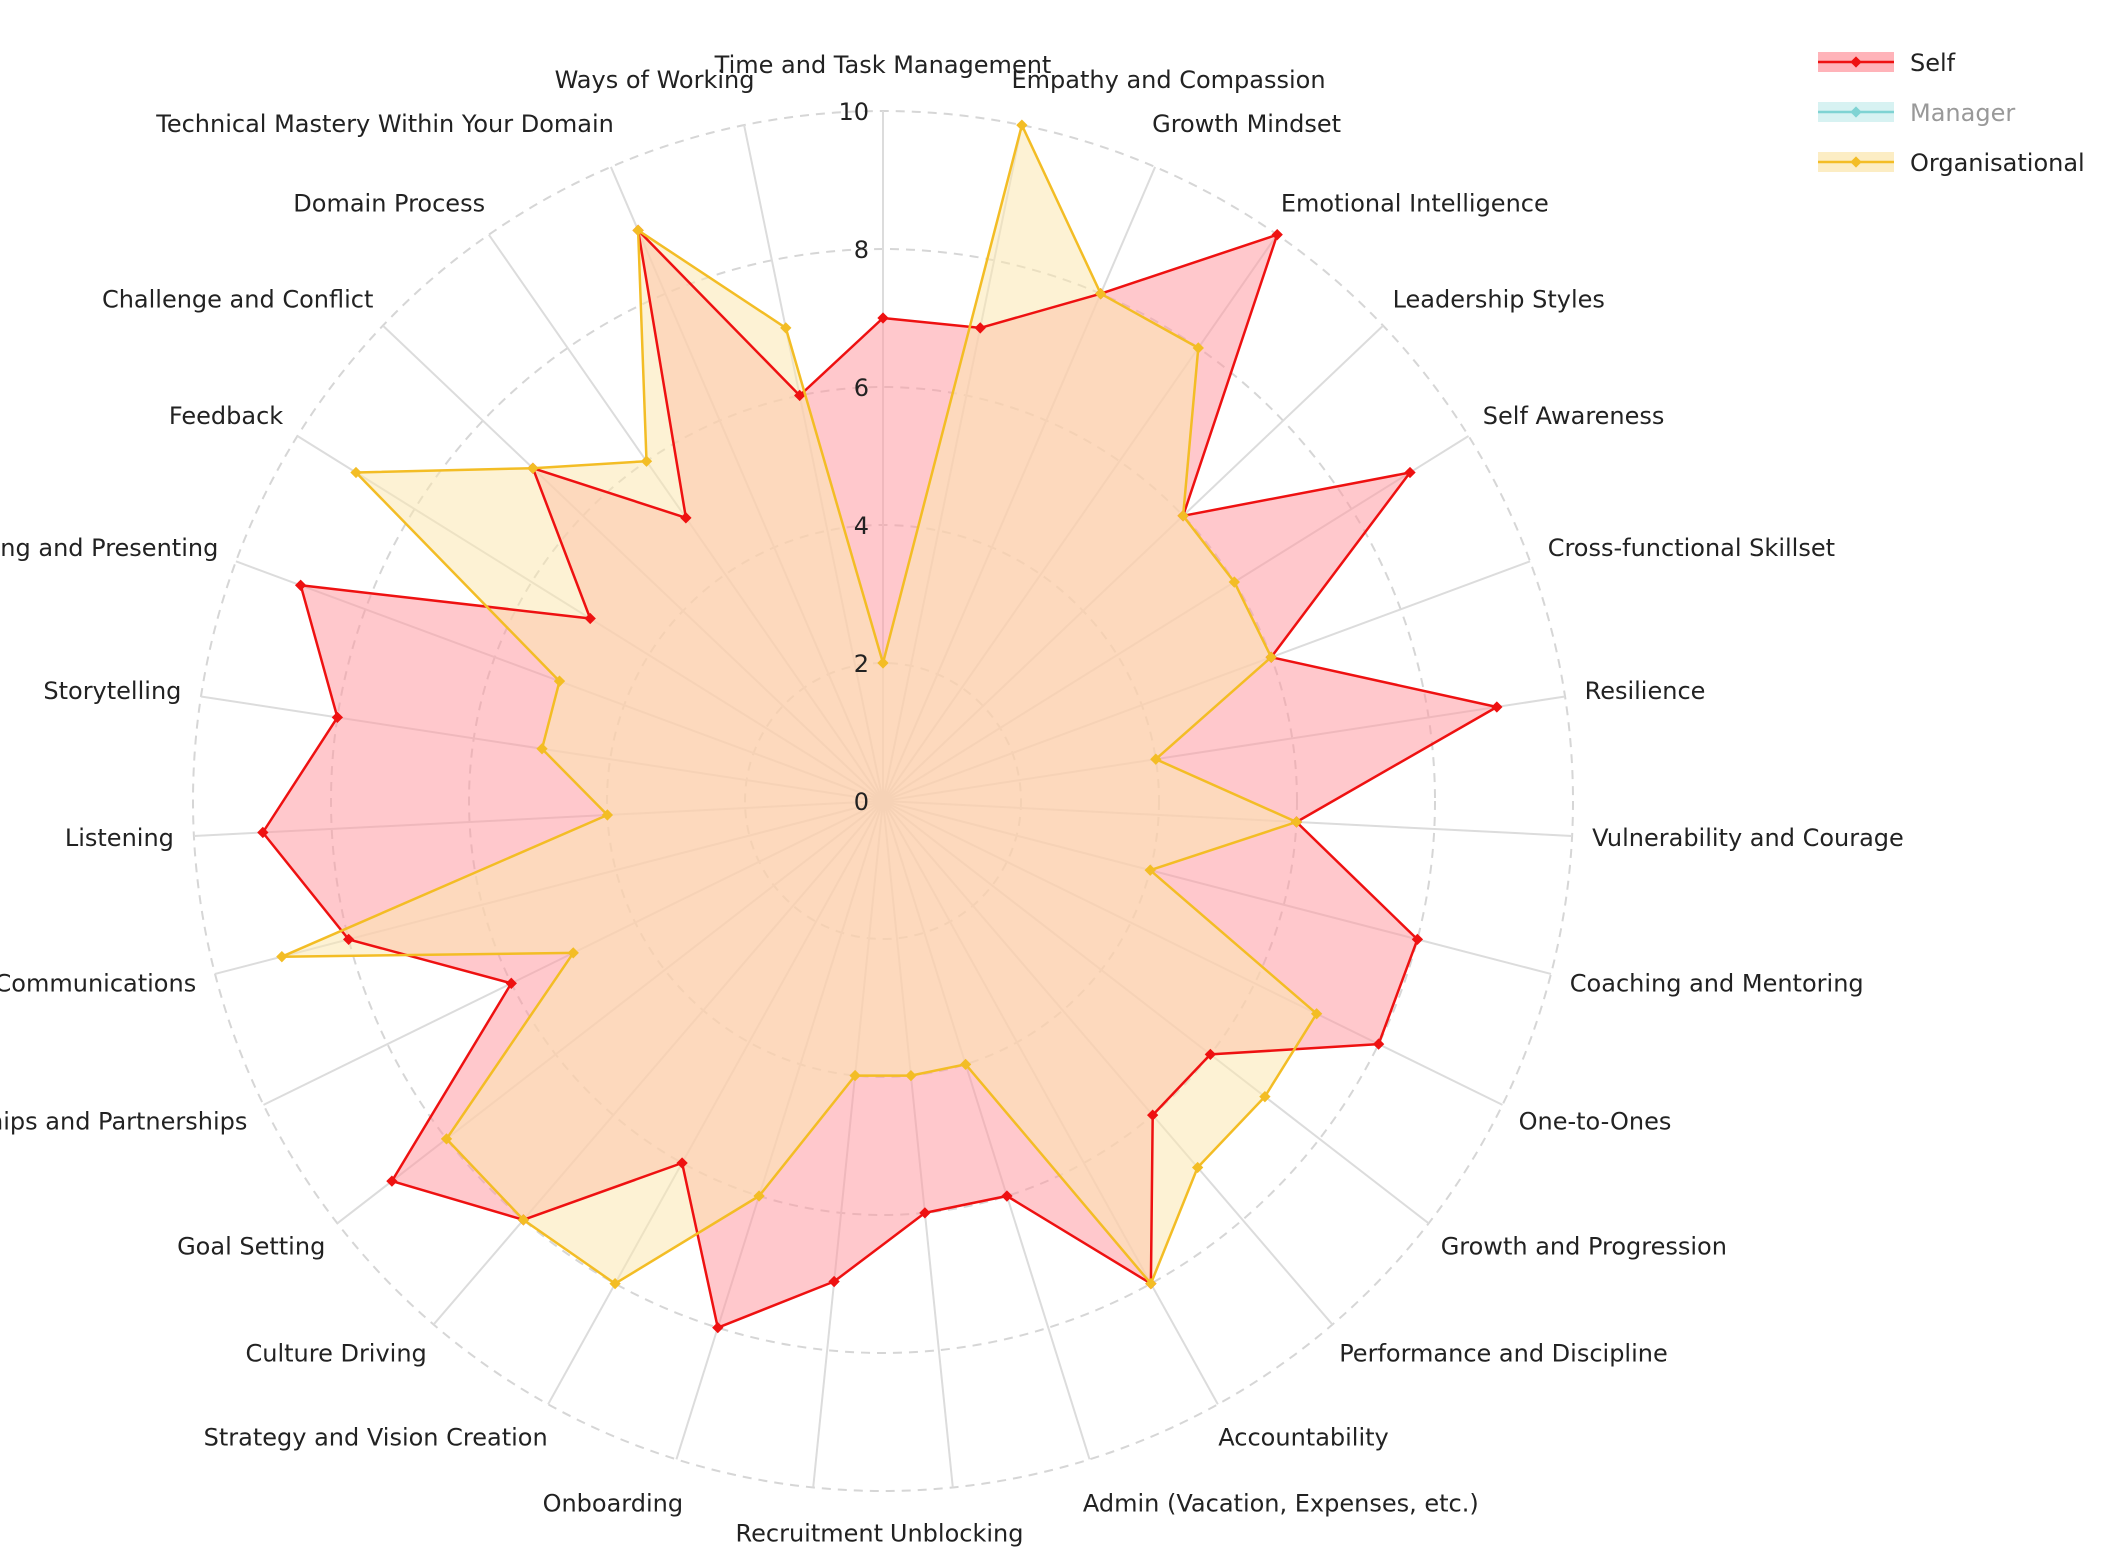 The image size is (2124, 1564). I want to click on axis-label: Admin (Vacation, Expenses, etc.), so click(1281, 1504).